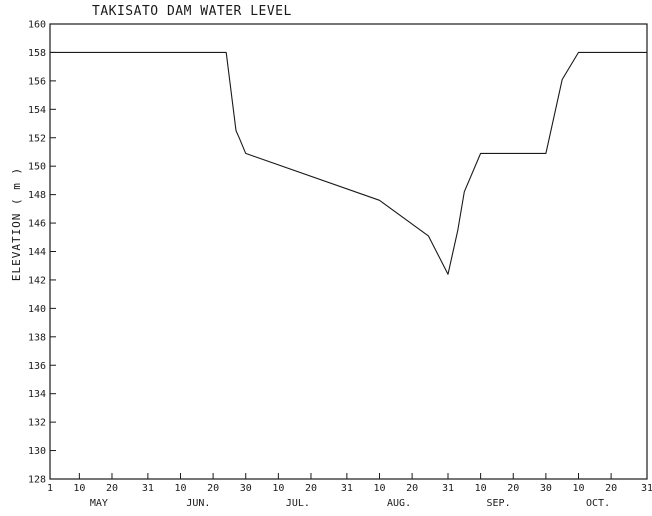  I want to click on y-tick-label: 142, so click(37, 280).